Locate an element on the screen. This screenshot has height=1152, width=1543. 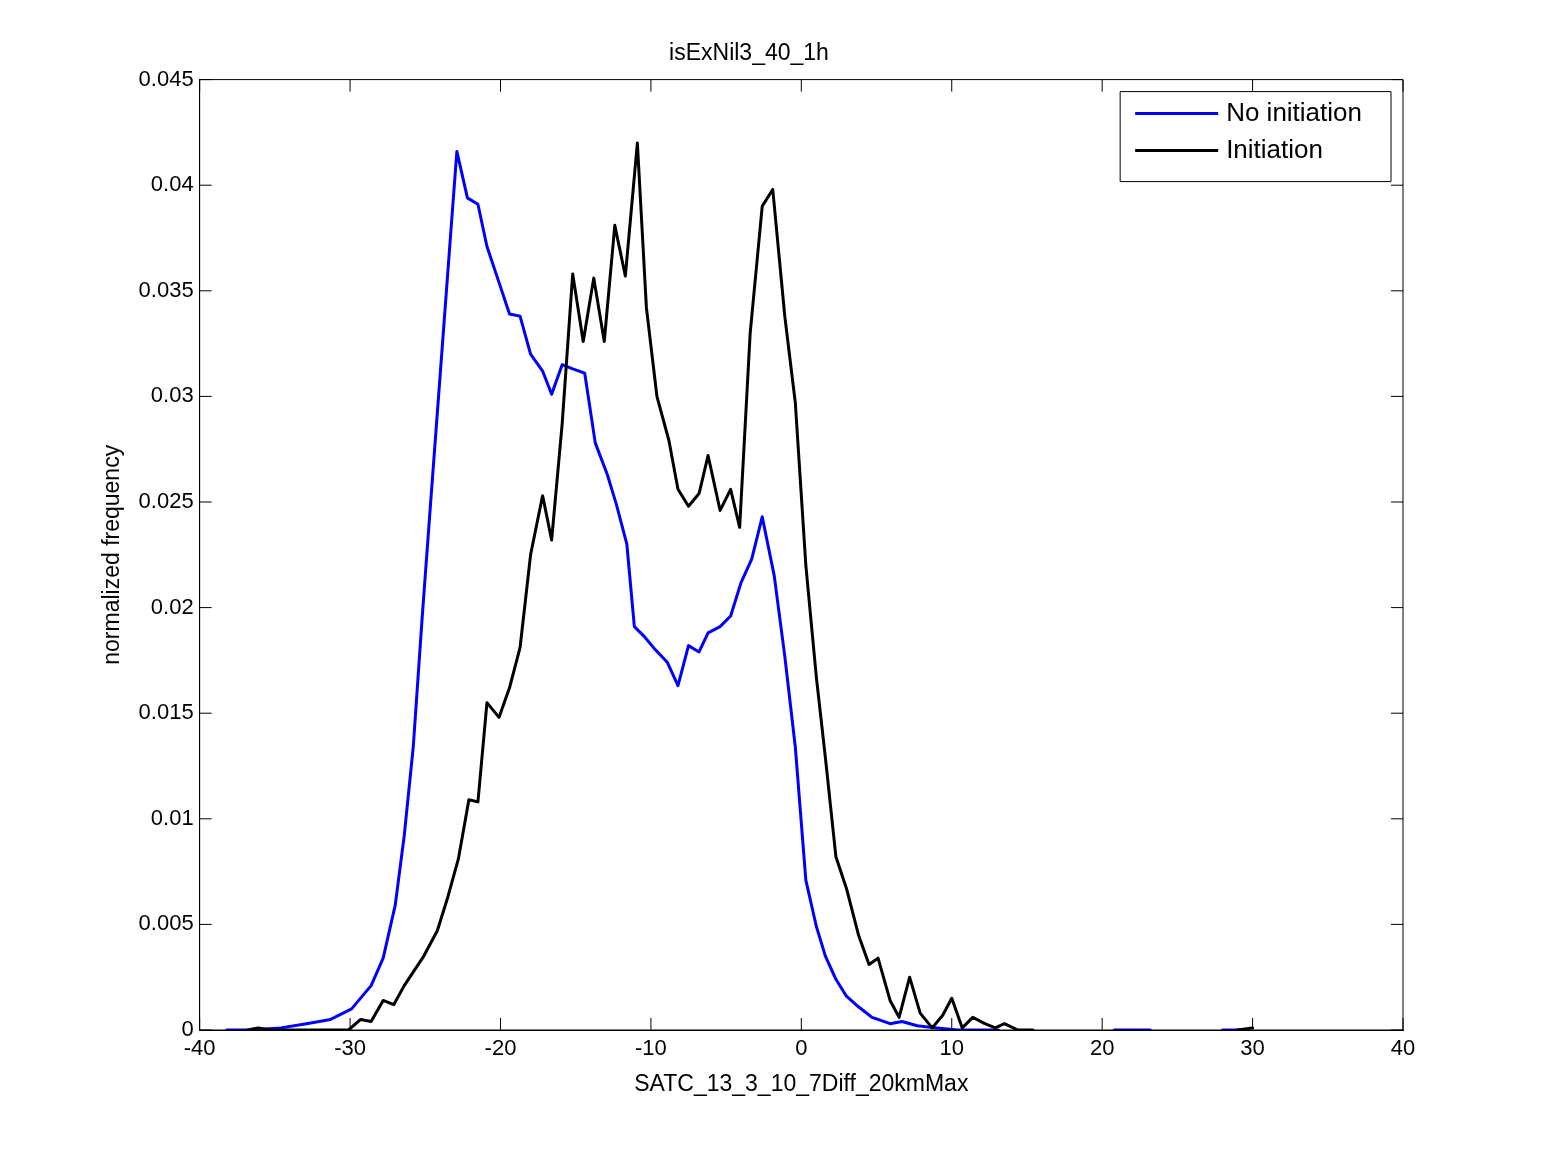
legend-label: No initiation is located at coordinates (1294, 111).